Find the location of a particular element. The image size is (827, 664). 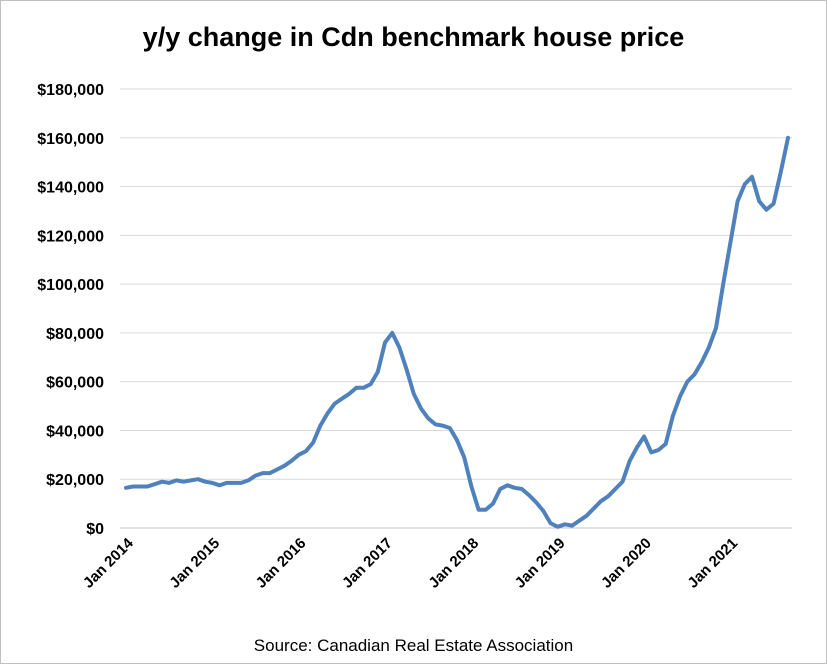

y-tick-label: $80,000 is located at coordinates (75, 334).